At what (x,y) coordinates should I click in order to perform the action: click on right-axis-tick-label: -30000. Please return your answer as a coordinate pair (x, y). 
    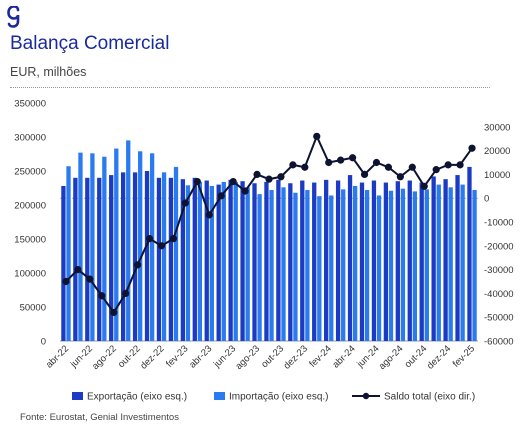
    Looking at the image, I should click on (499, 270).